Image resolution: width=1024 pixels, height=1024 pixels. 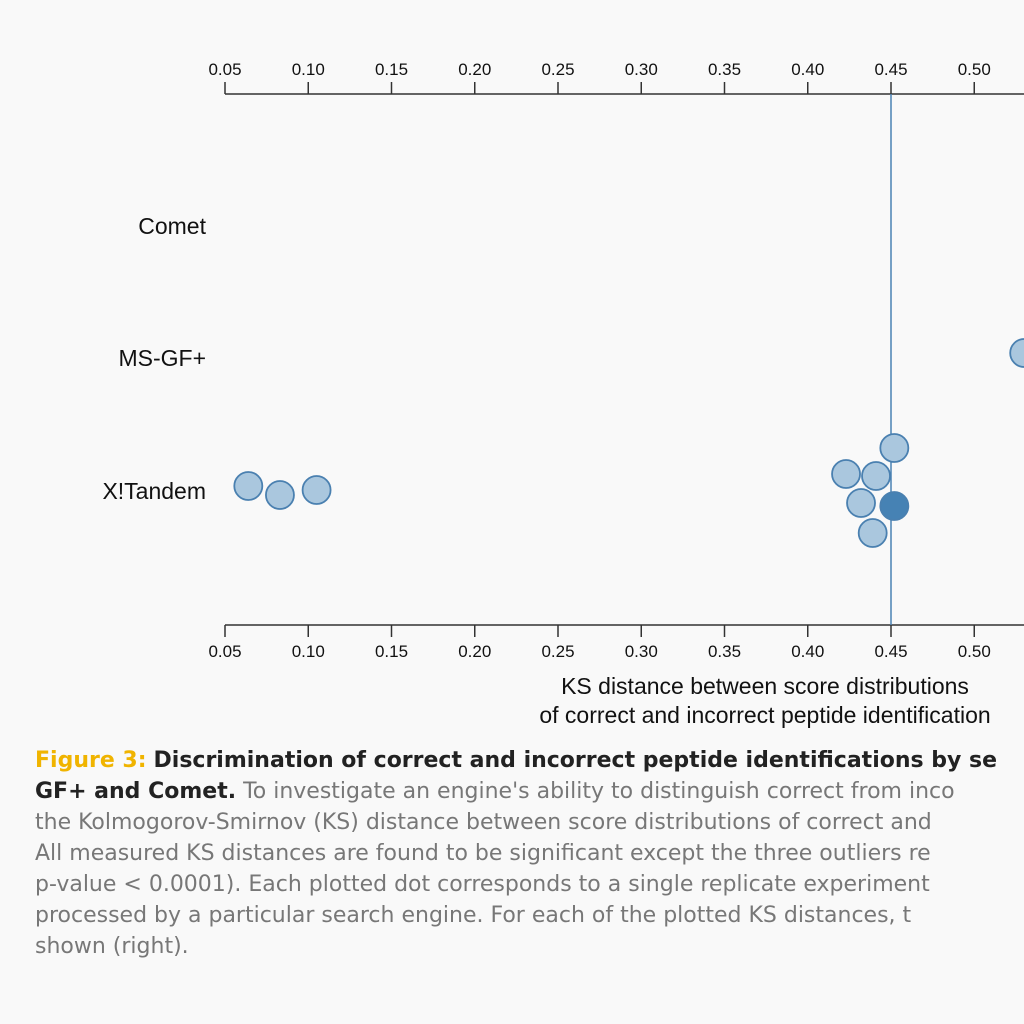 What do you see at coordinates (91, 760) in the screenshot?
I see `figure-label: Figure 3:` at bounding box center [91, 760].